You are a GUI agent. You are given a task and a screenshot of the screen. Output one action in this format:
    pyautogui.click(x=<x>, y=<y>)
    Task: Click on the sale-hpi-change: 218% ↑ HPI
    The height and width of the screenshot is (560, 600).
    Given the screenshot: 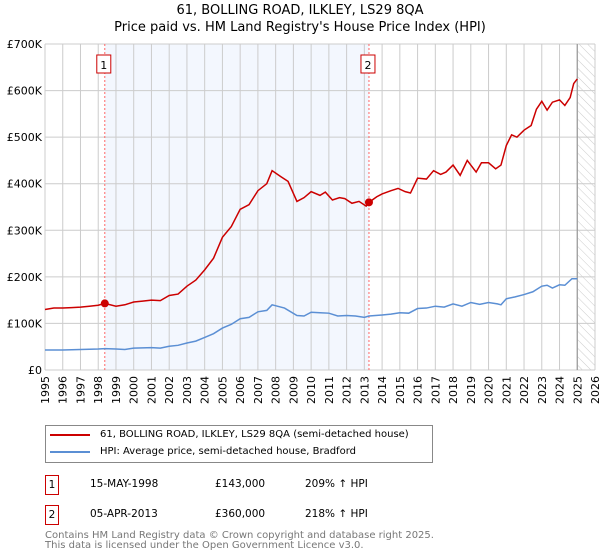 What is the action you would take?
    pyautogui.click(x=336, y=514)
    